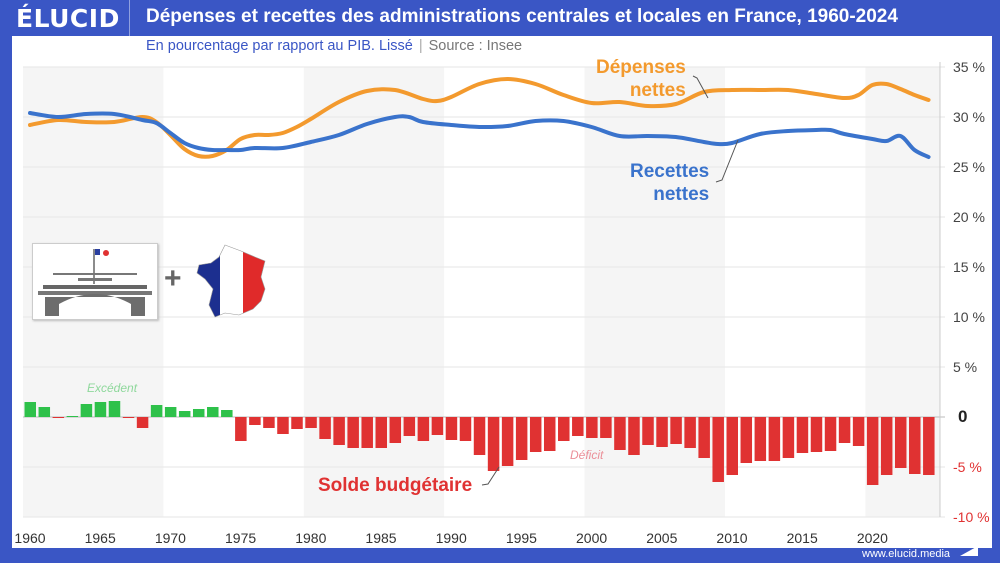  What do you see at coordinates (451, 538) in the screenshot?
I see `x-tick-label: 1990` at bounding box center [451, 538].